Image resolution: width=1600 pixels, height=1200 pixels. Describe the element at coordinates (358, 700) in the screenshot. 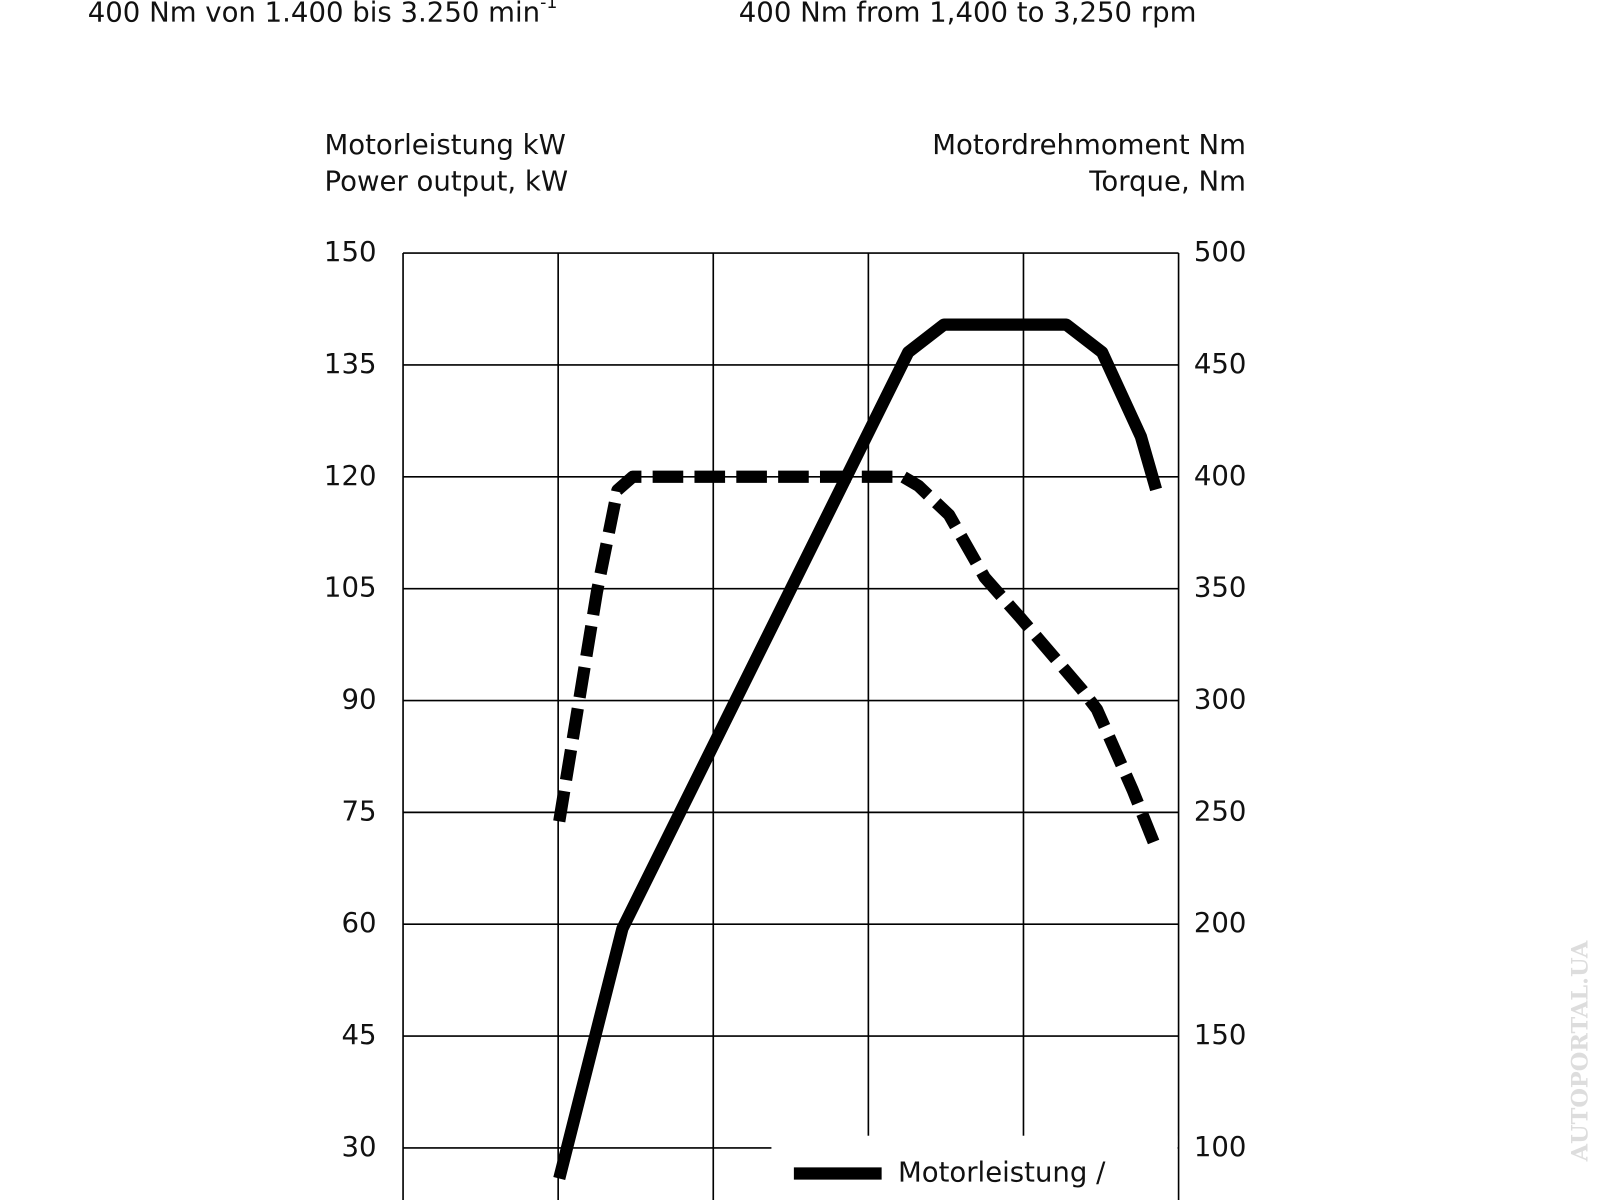

I see `y-tick-label: 90` at that location.